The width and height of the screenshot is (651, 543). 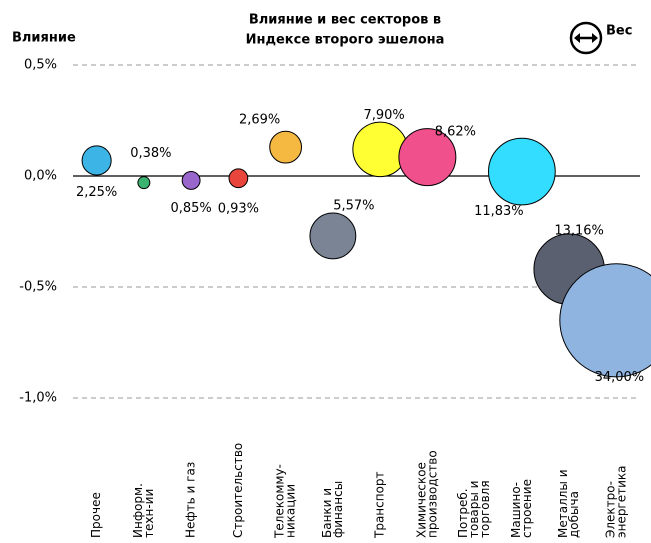 What do you see at coordinates (383, 115) in the screenshot?
I see `data-label: 7,90%` at bounding box center [383, 115].